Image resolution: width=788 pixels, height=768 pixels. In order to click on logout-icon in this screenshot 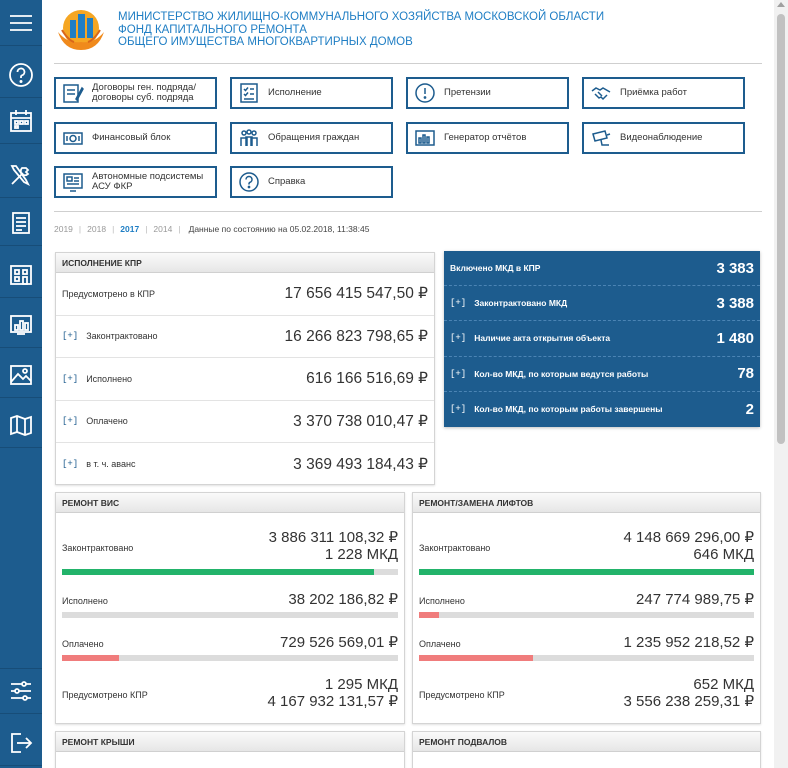, I will do `click(21, 743)`.